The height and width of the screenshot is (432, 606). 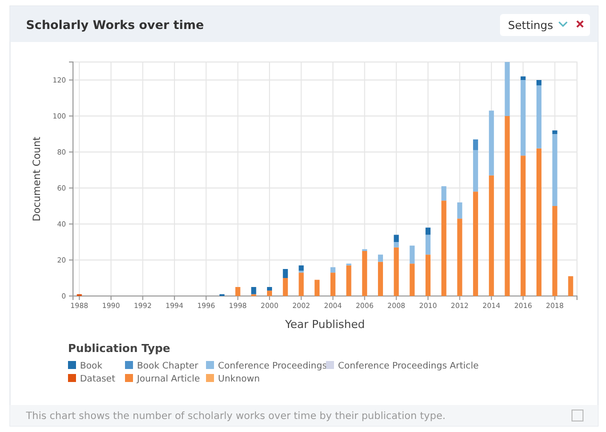 I want to click on x-axis-title: Year Published, so click(x=324, y=324).